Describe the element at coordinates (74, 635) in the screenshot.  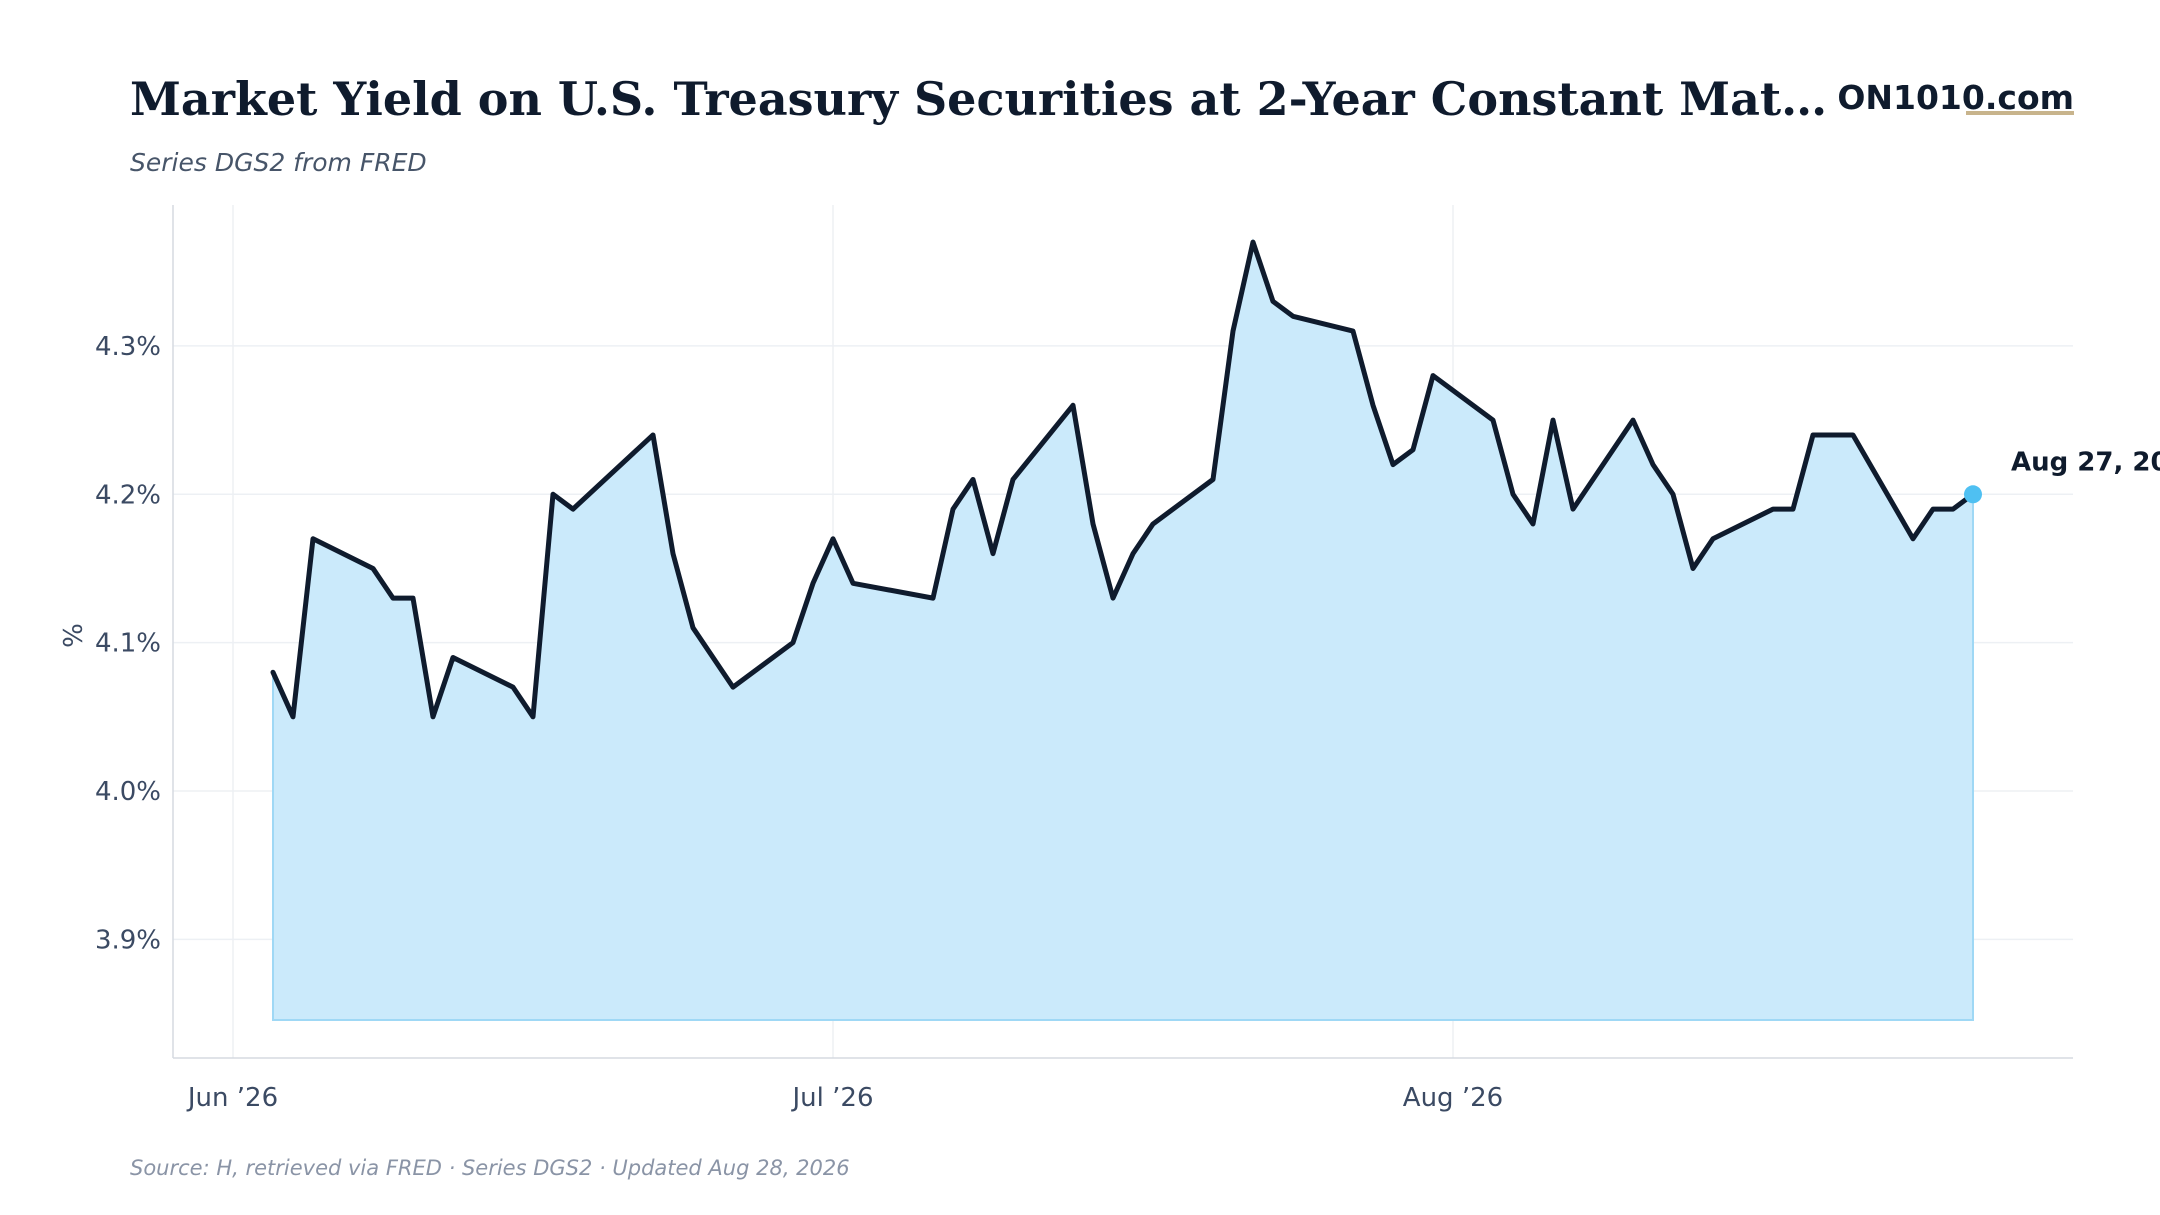
I see `y-axis-label: %` at that location.